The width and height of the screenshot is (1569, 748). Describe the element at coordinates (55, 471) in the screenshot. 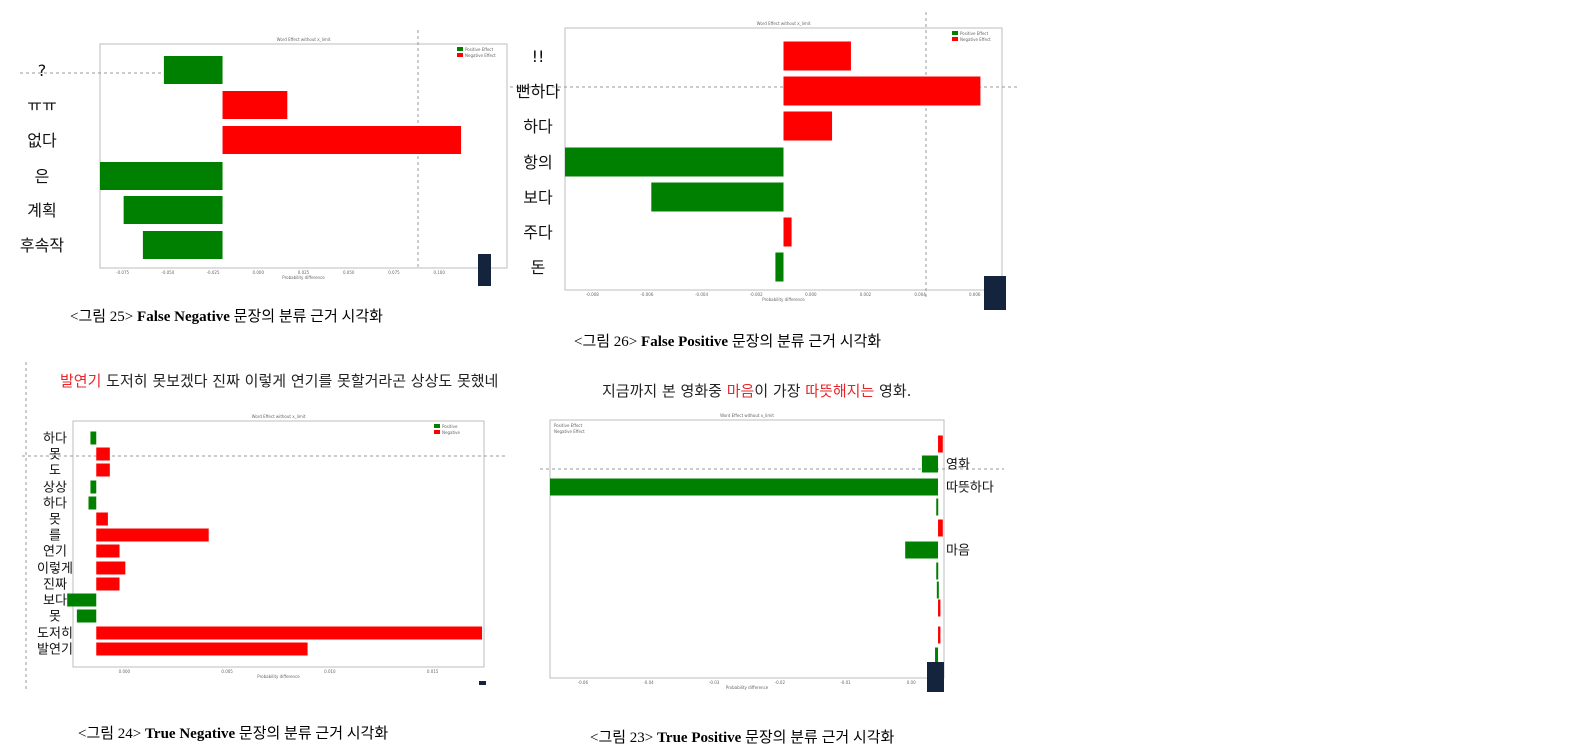

I see `y-tick-label: 도` at that location.